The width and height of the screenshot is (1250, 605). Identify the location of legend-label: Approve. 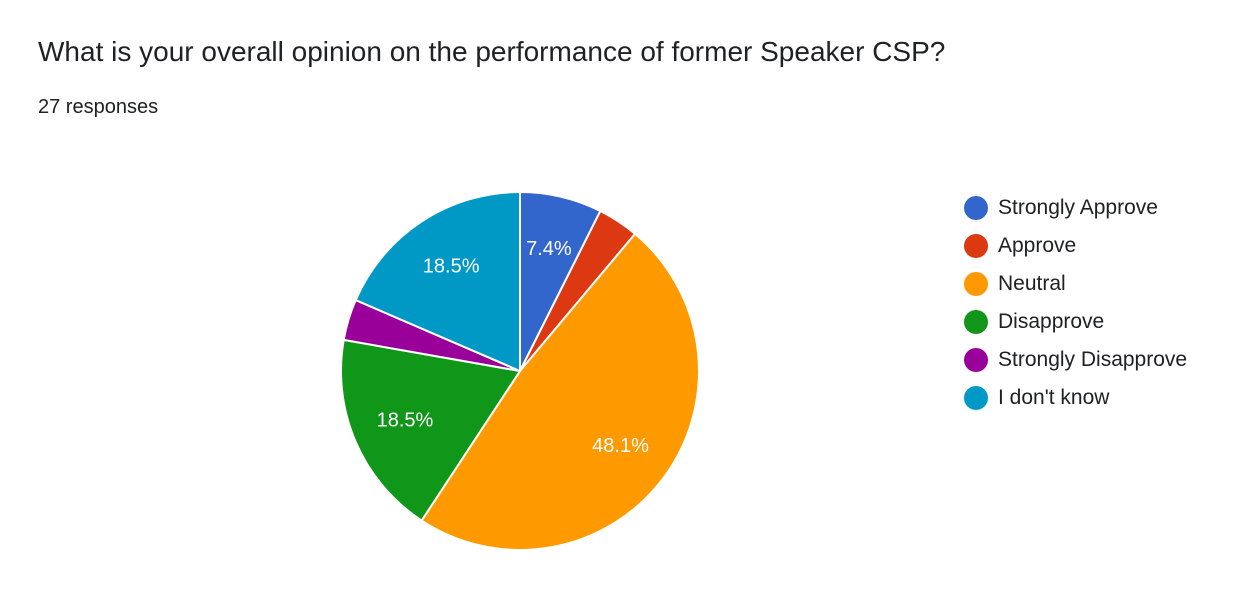
(1037, 245).